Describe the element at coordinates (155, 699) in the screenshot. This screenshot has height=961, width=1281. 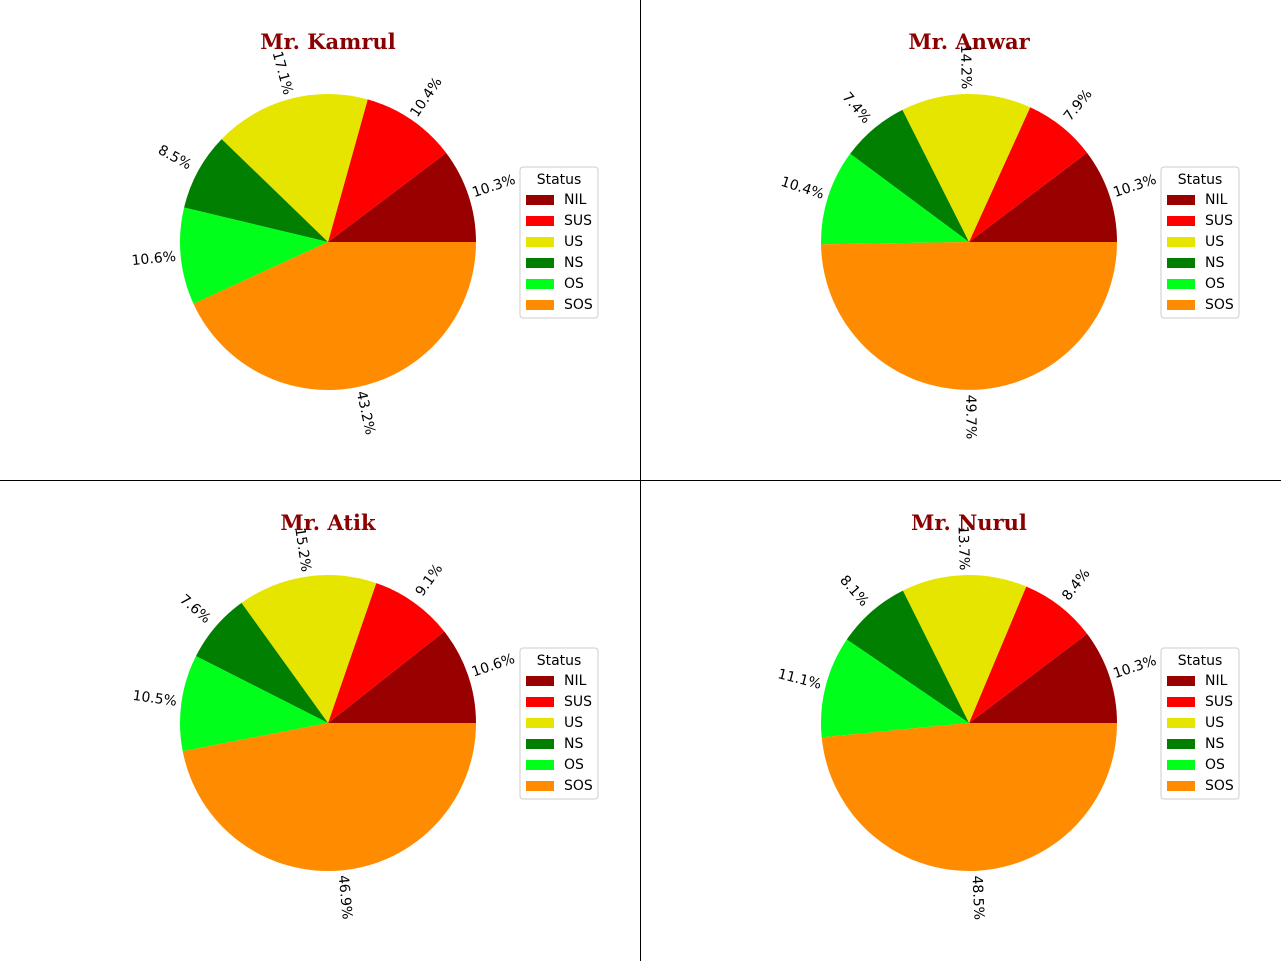
I see `slice-percent-label: 10.5%` at that location.